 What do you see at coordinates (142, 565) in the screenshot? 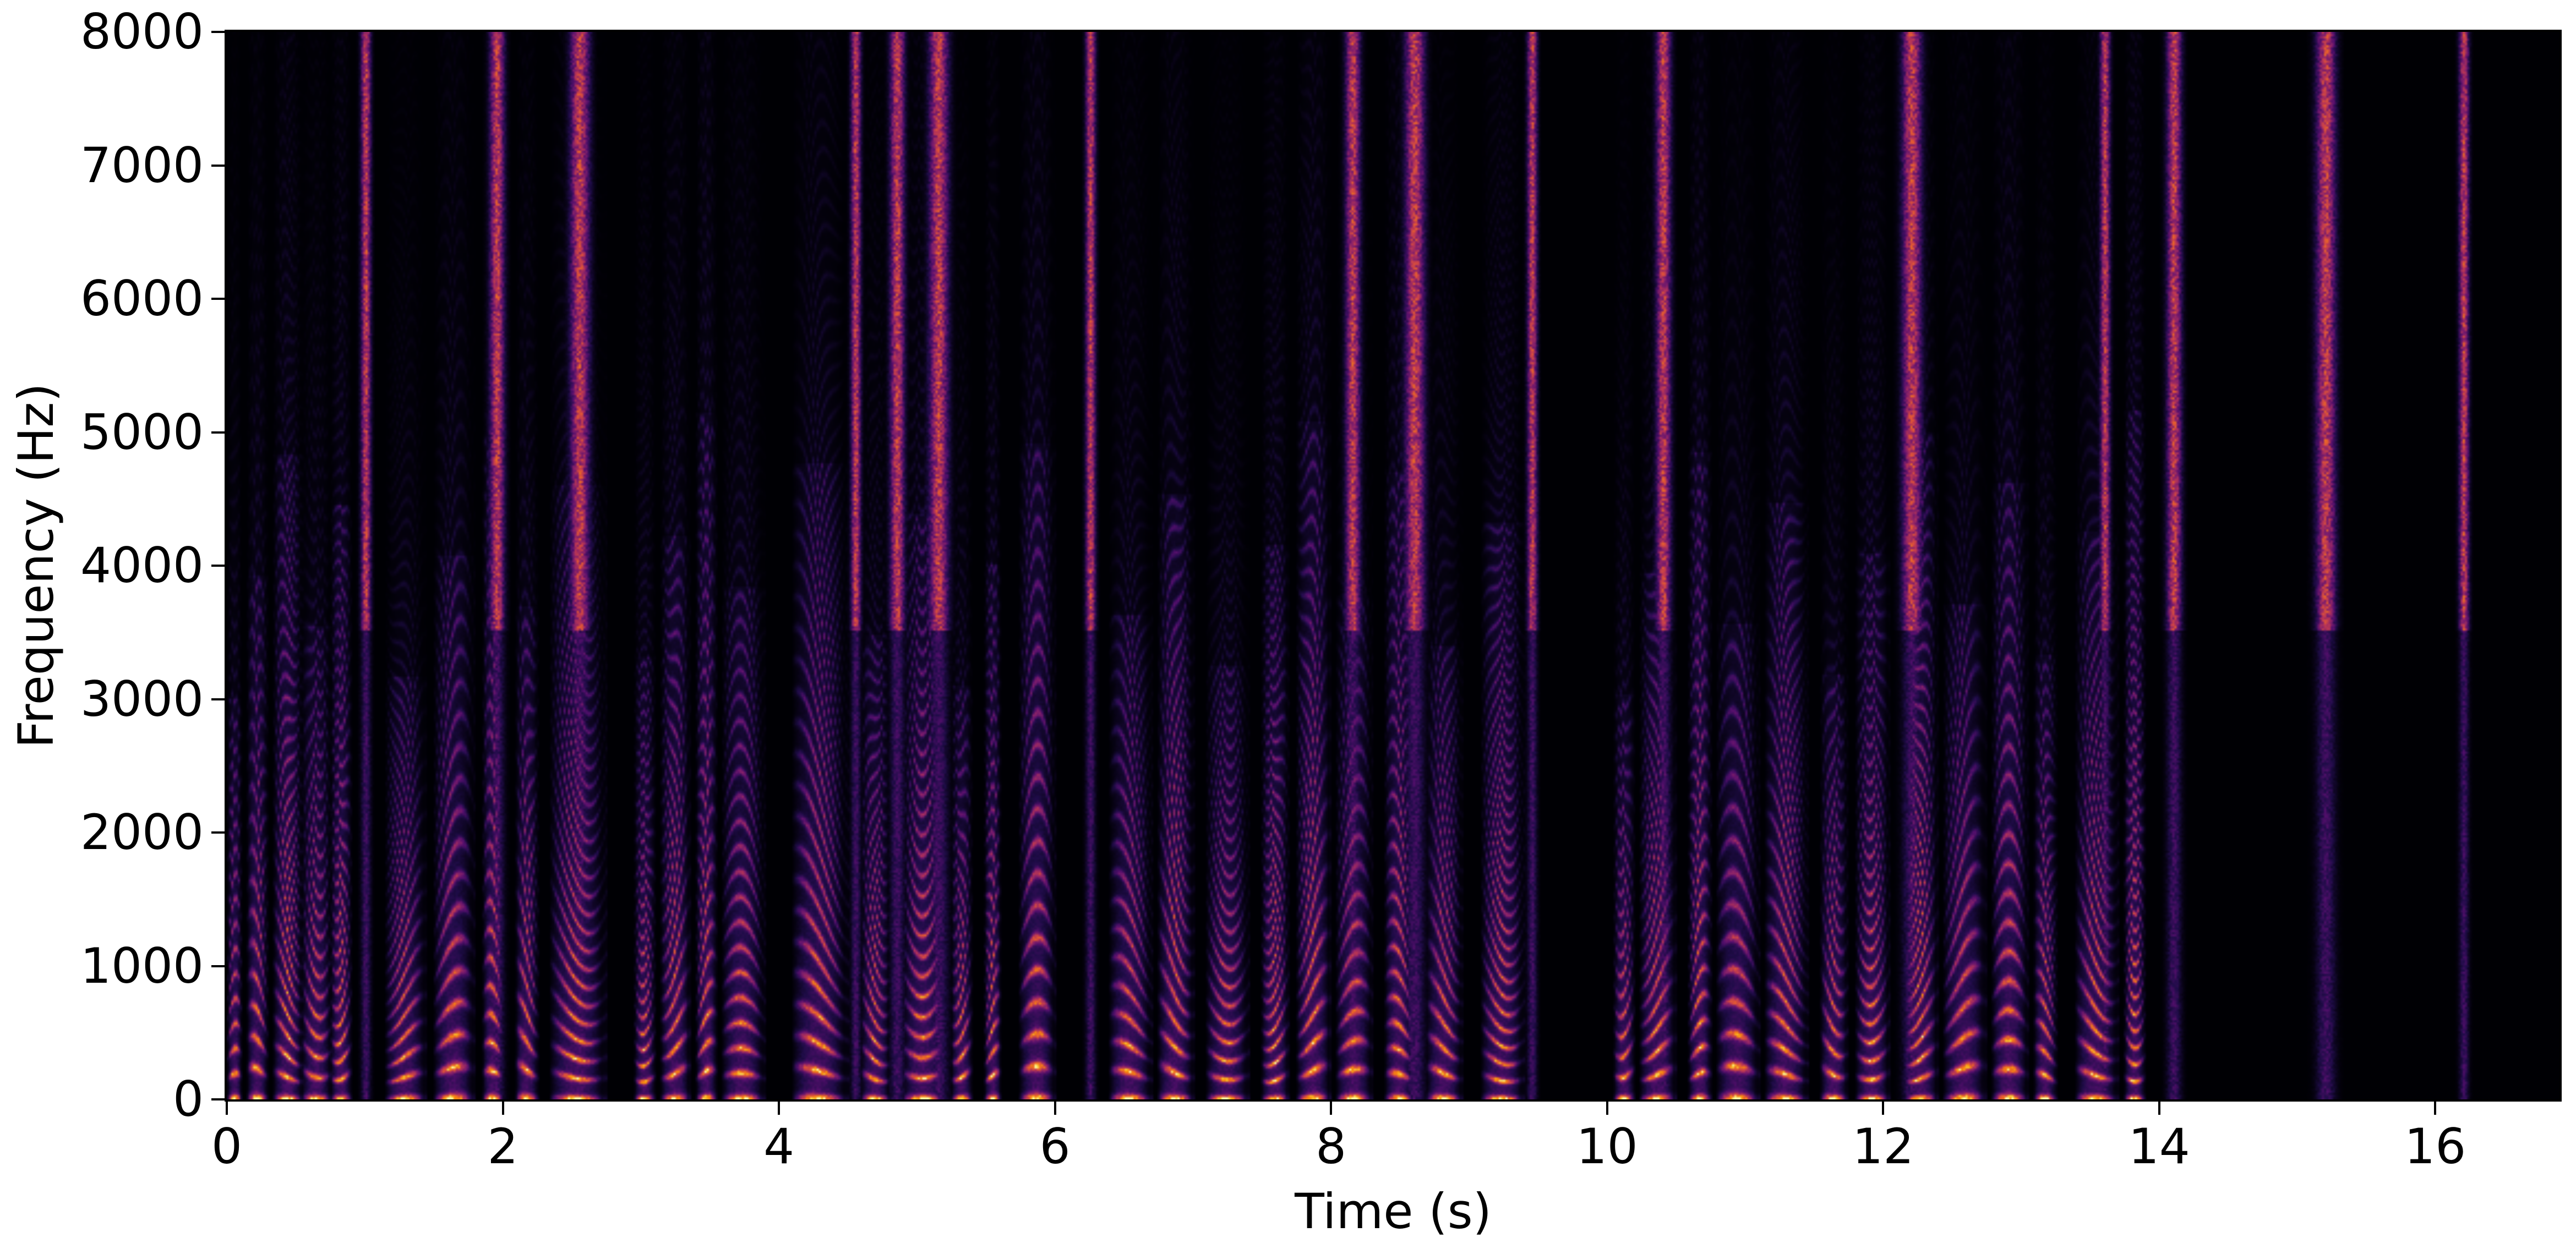
I see `y-tick-label: 4000` at bounding box center [142, 565].